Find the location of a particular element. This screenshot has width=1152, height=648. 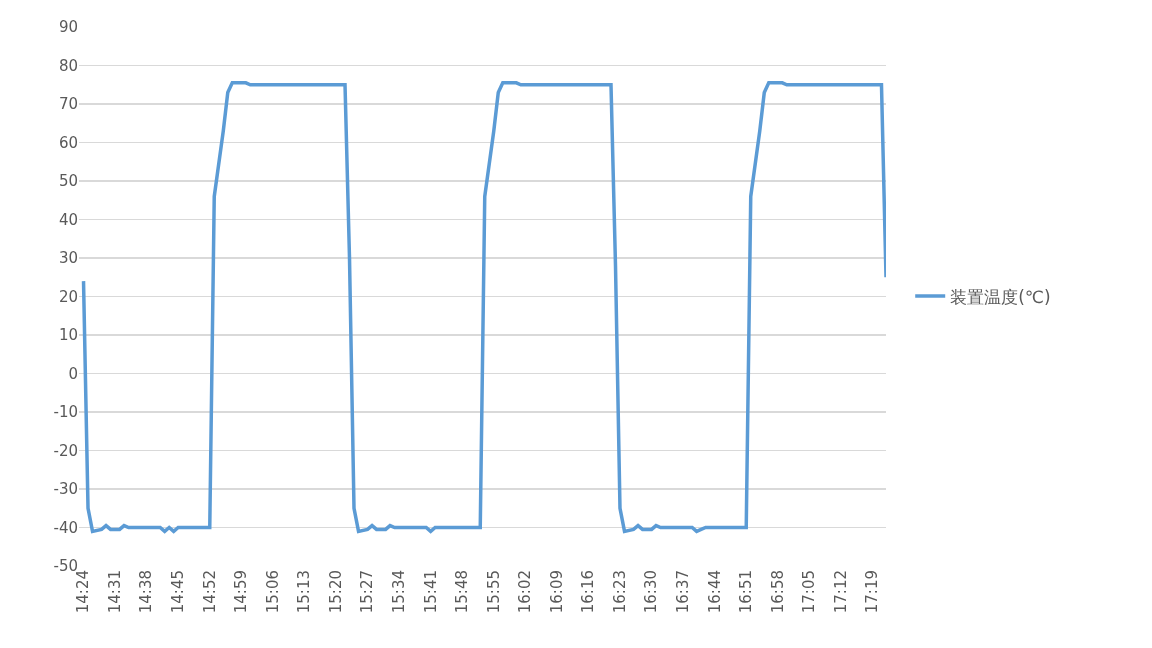

x-tick-label: 16:51 is located at coordinates (746, 592).